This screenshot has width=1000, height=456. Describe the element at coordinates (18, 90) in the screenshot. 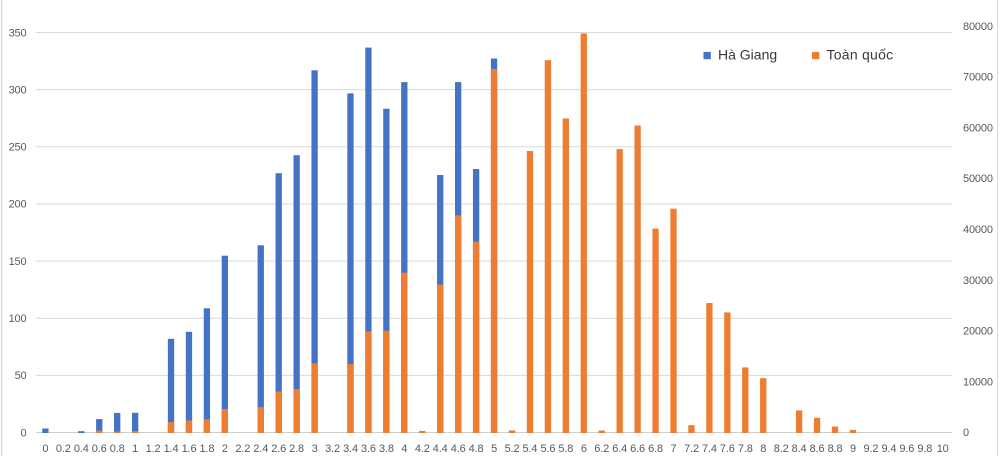

I see `svg-text: 300` at that location.